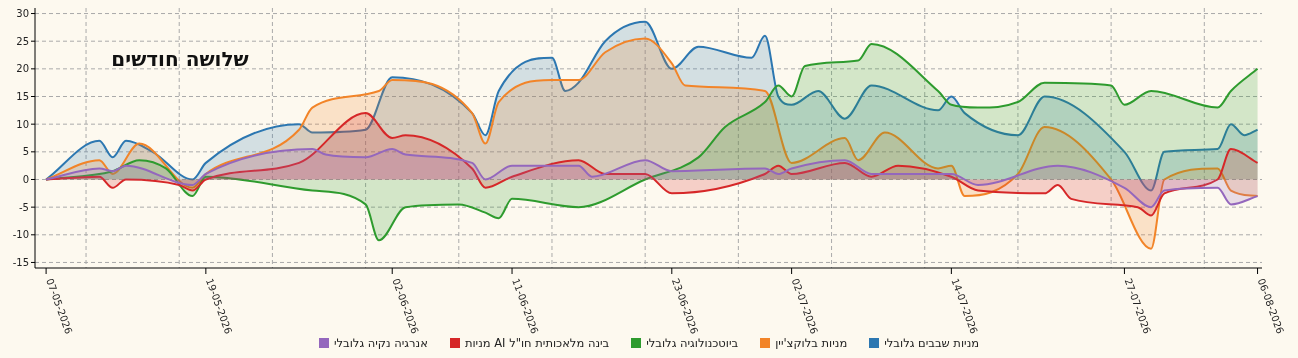  What do you see at coordinates (20, 262) in the screenshot?
I see `y-tick-label: -15` at bounding box center [20, 262].